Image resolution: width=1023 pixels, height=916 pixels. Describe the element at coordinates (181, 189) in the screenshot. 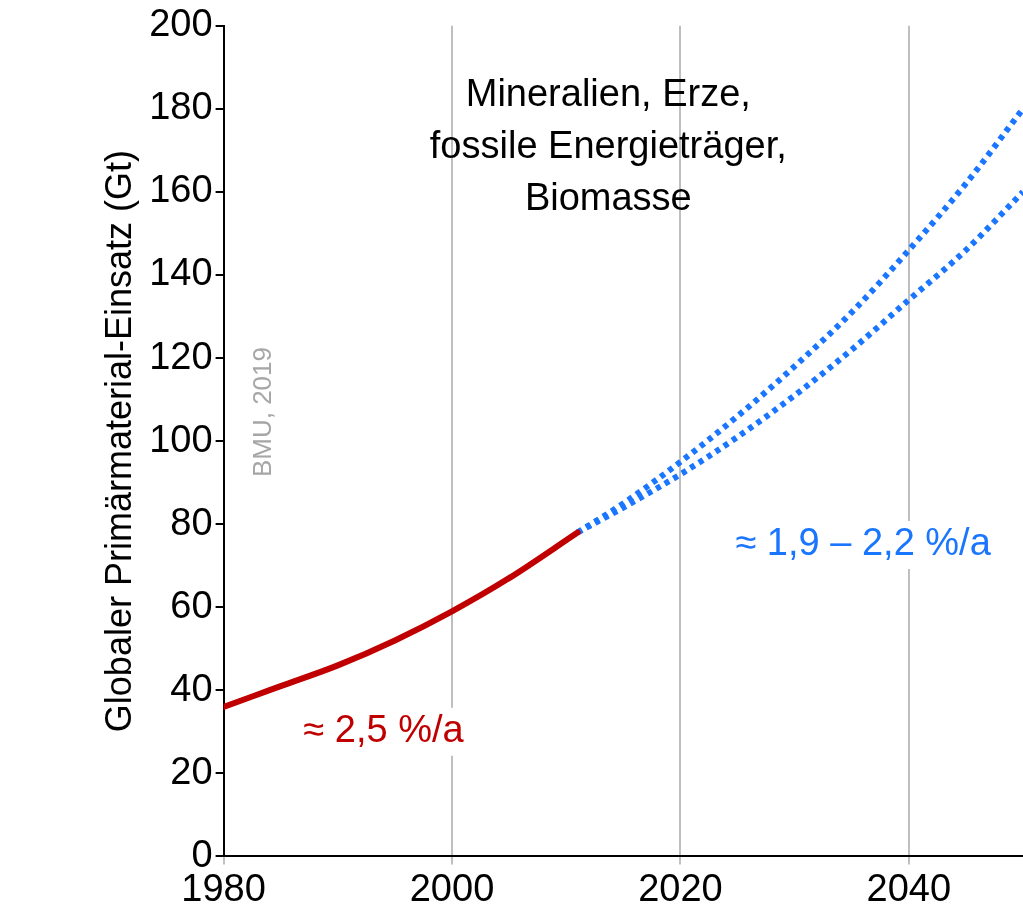

I see `y-tick-label: 160` at that location.